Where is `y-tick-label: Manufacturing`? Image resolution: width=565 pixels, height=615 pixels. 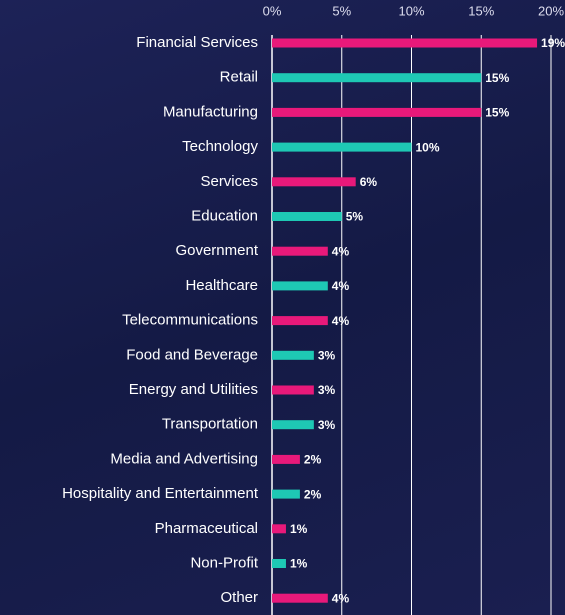
y-tick-label: Manufacturing is located at coordinates (210, 111).